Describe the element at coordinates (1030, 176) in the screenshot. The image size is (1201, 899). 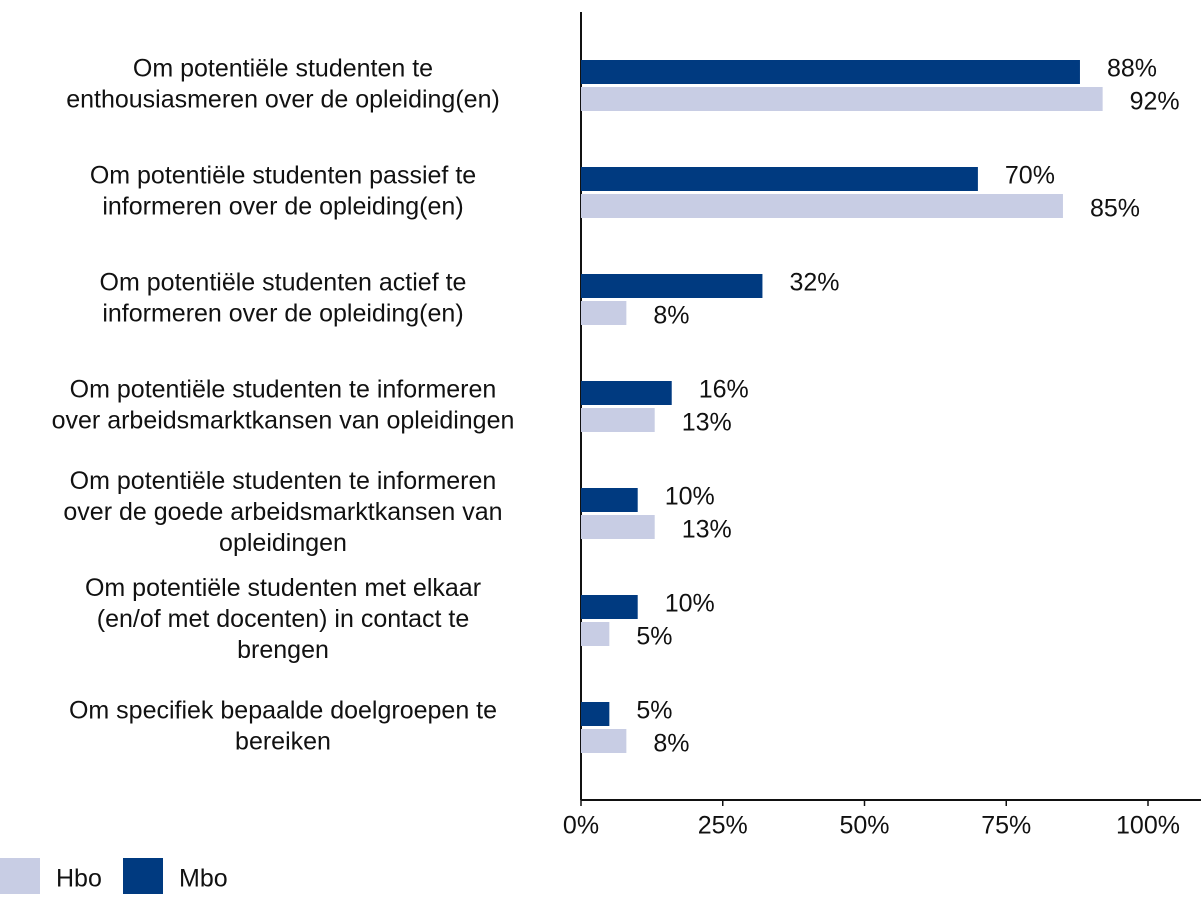
I see `value-label: 70%` at that location.